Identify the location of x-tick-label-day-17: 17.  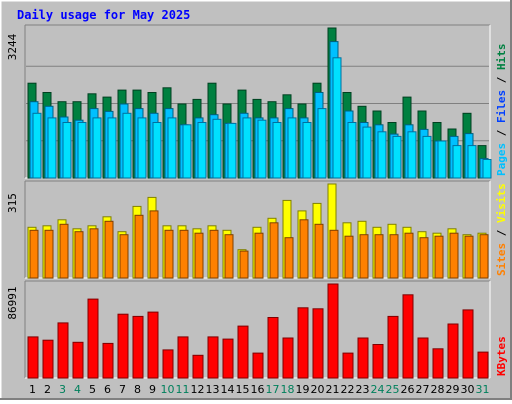
(273, 389).